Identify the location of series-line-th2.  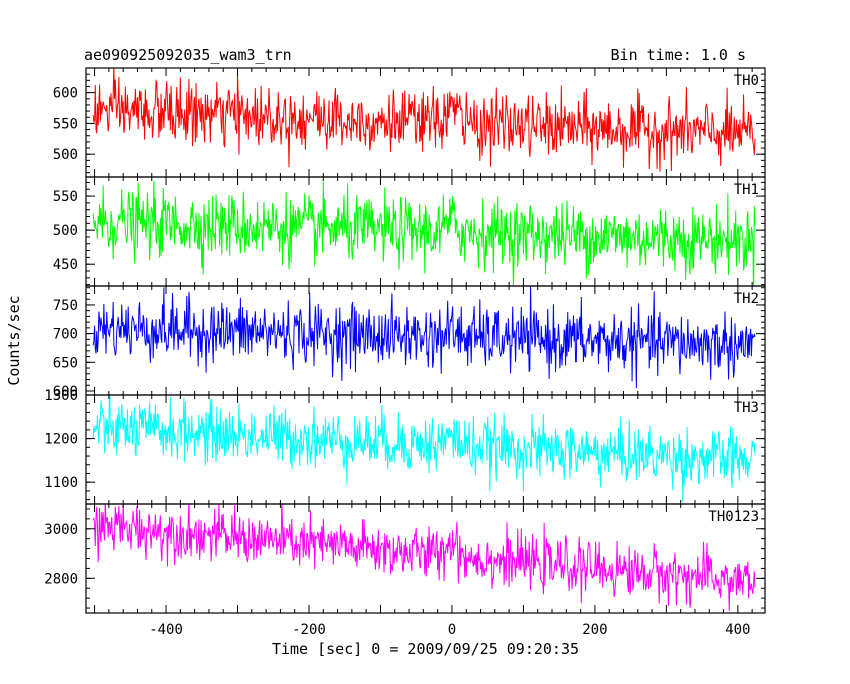
(424, 337).